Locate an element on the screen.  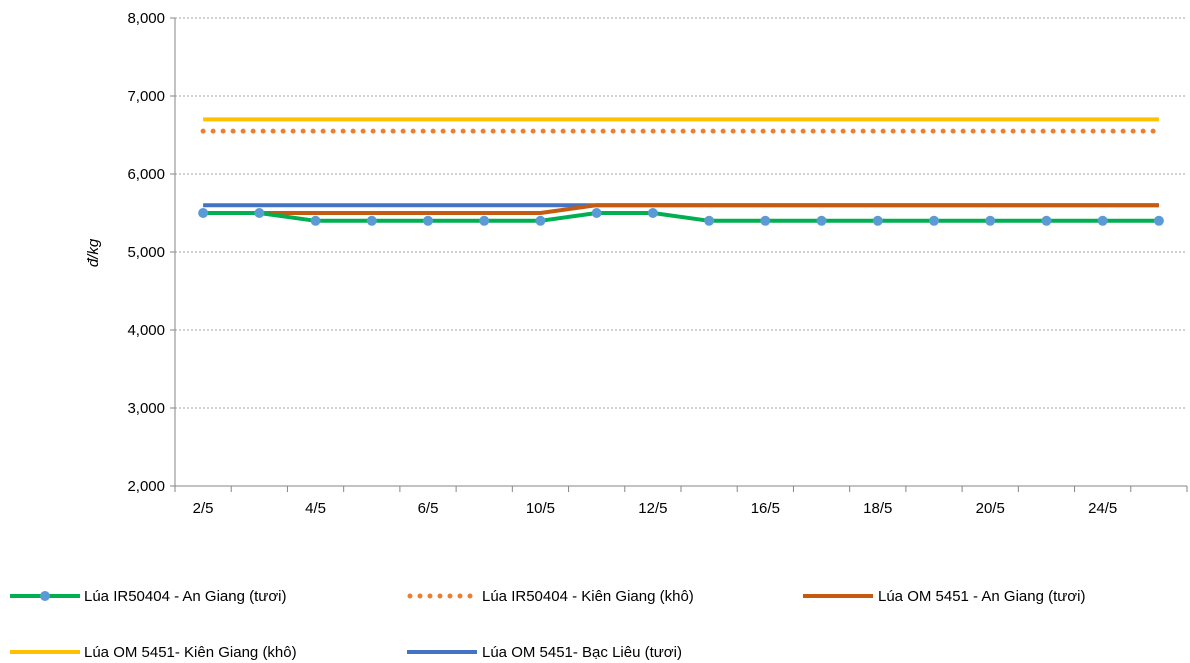
y-tick-label: 2,000 is located at coordinates (146, 486).